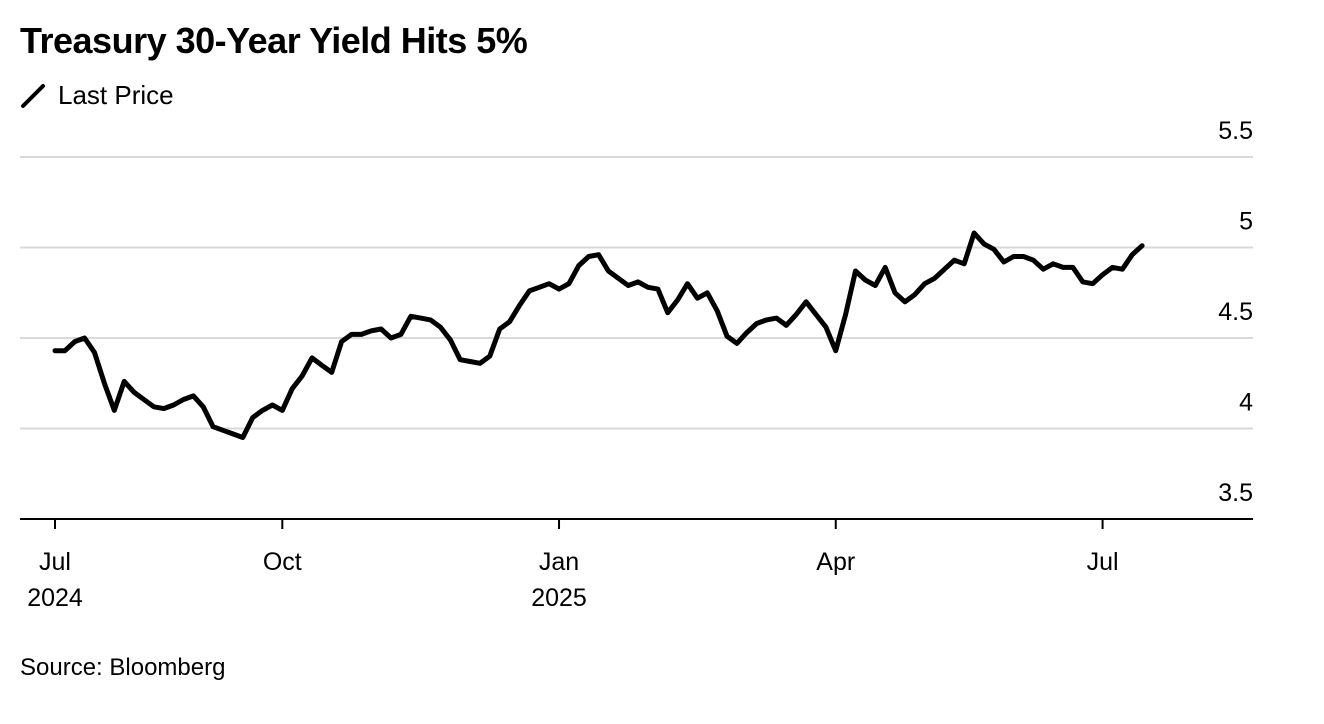  I want to click on y-tick-label: 5, so click(1246, 222).